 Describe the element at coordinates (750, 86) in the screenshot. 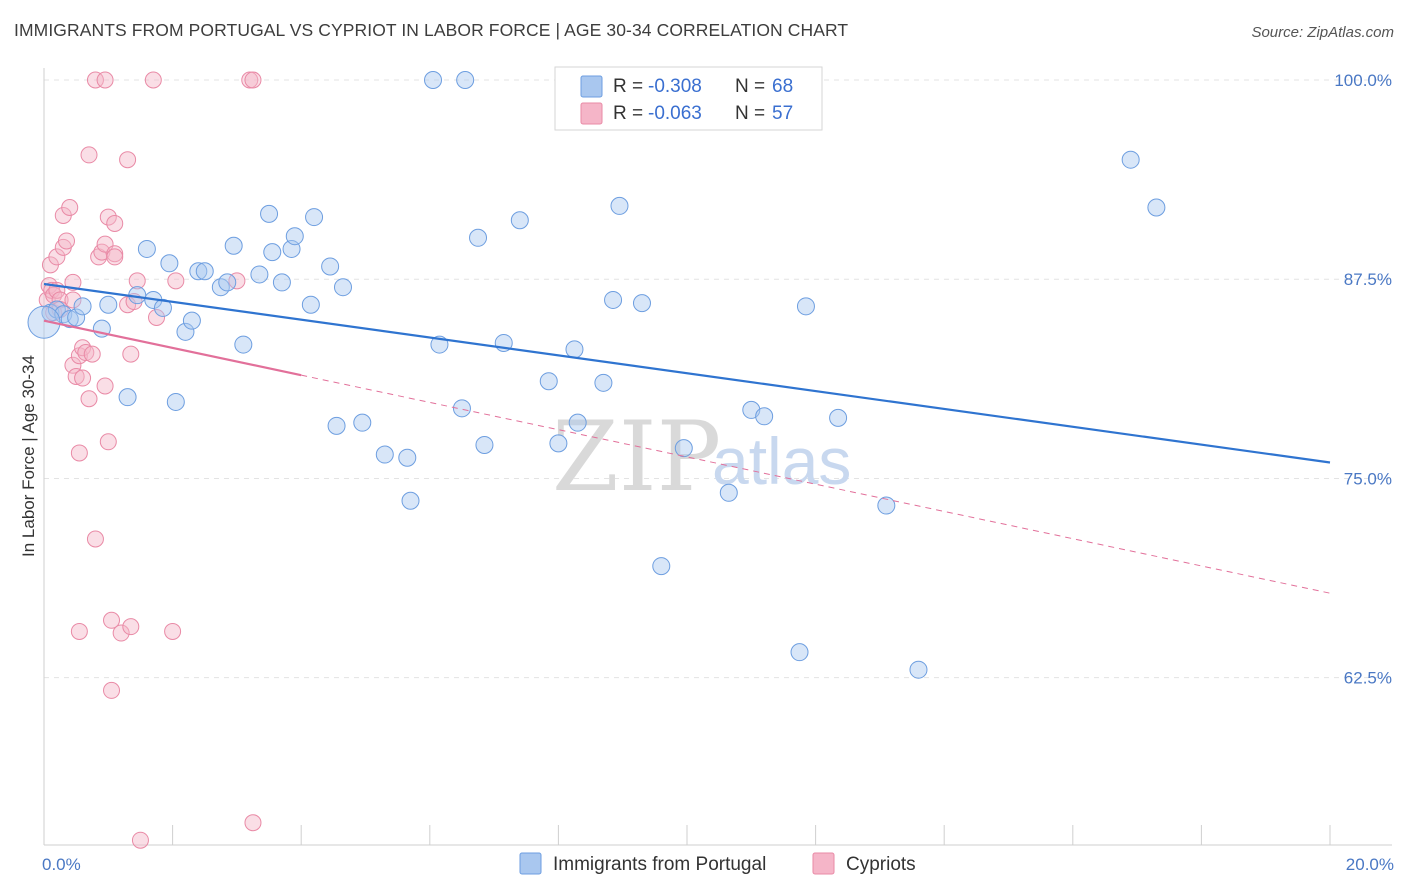

I see `legend-n-label-1: N =` at that location.